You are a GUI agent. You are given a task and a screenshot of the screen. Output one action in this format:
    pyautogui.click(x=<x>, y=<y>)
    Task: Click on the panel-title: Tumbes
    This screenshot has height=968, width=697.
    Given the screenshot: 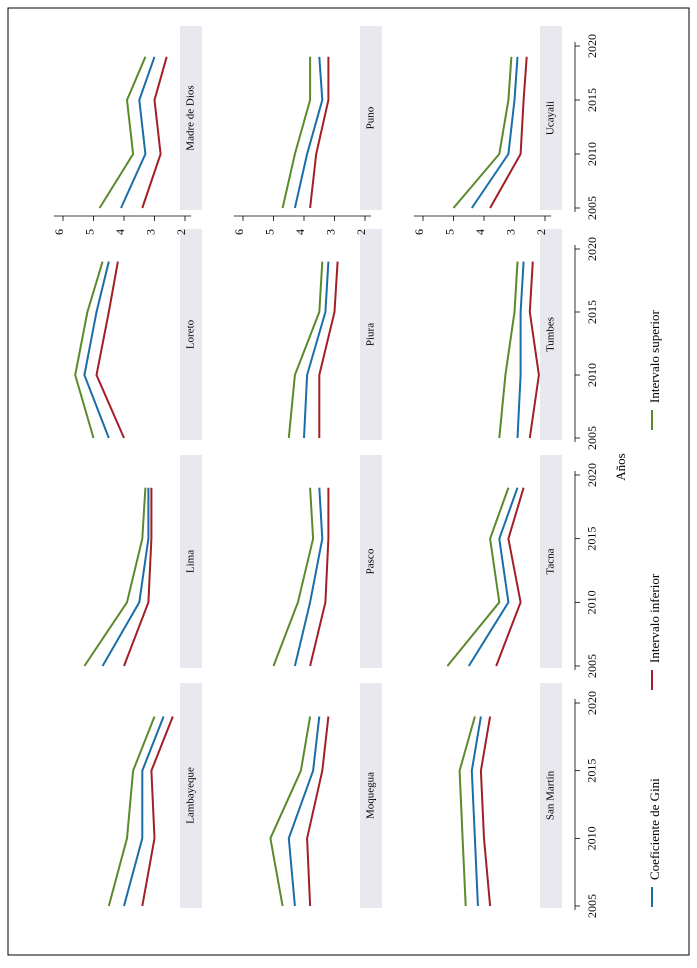 What is the action you would take?
    pyautogui.click(x=551, y=334)
    